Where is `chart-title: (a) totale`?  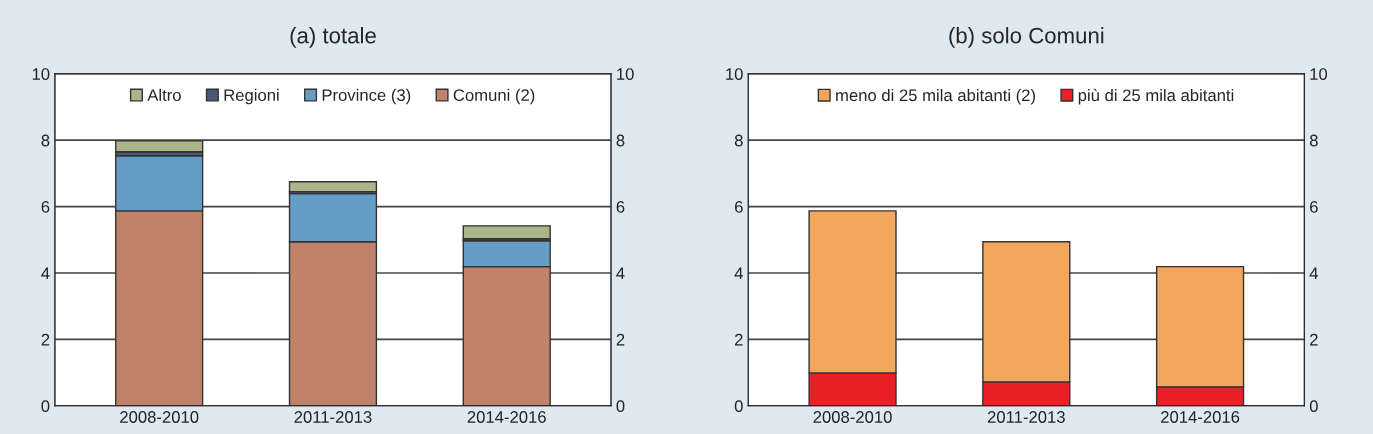
chart-title: (a) totale is located at coordinates (333, 37).